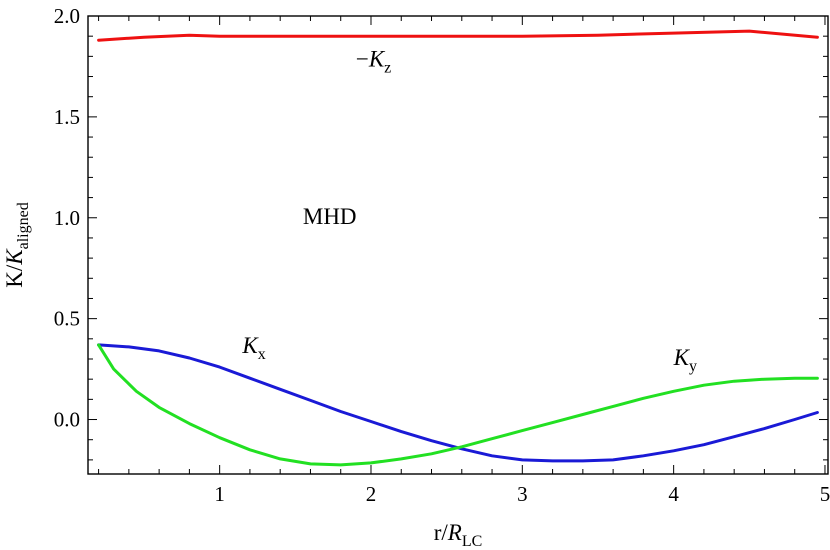 This screenshot has height=550, width=830. I want to click on x-tick-label: 2, so click(371, 494).